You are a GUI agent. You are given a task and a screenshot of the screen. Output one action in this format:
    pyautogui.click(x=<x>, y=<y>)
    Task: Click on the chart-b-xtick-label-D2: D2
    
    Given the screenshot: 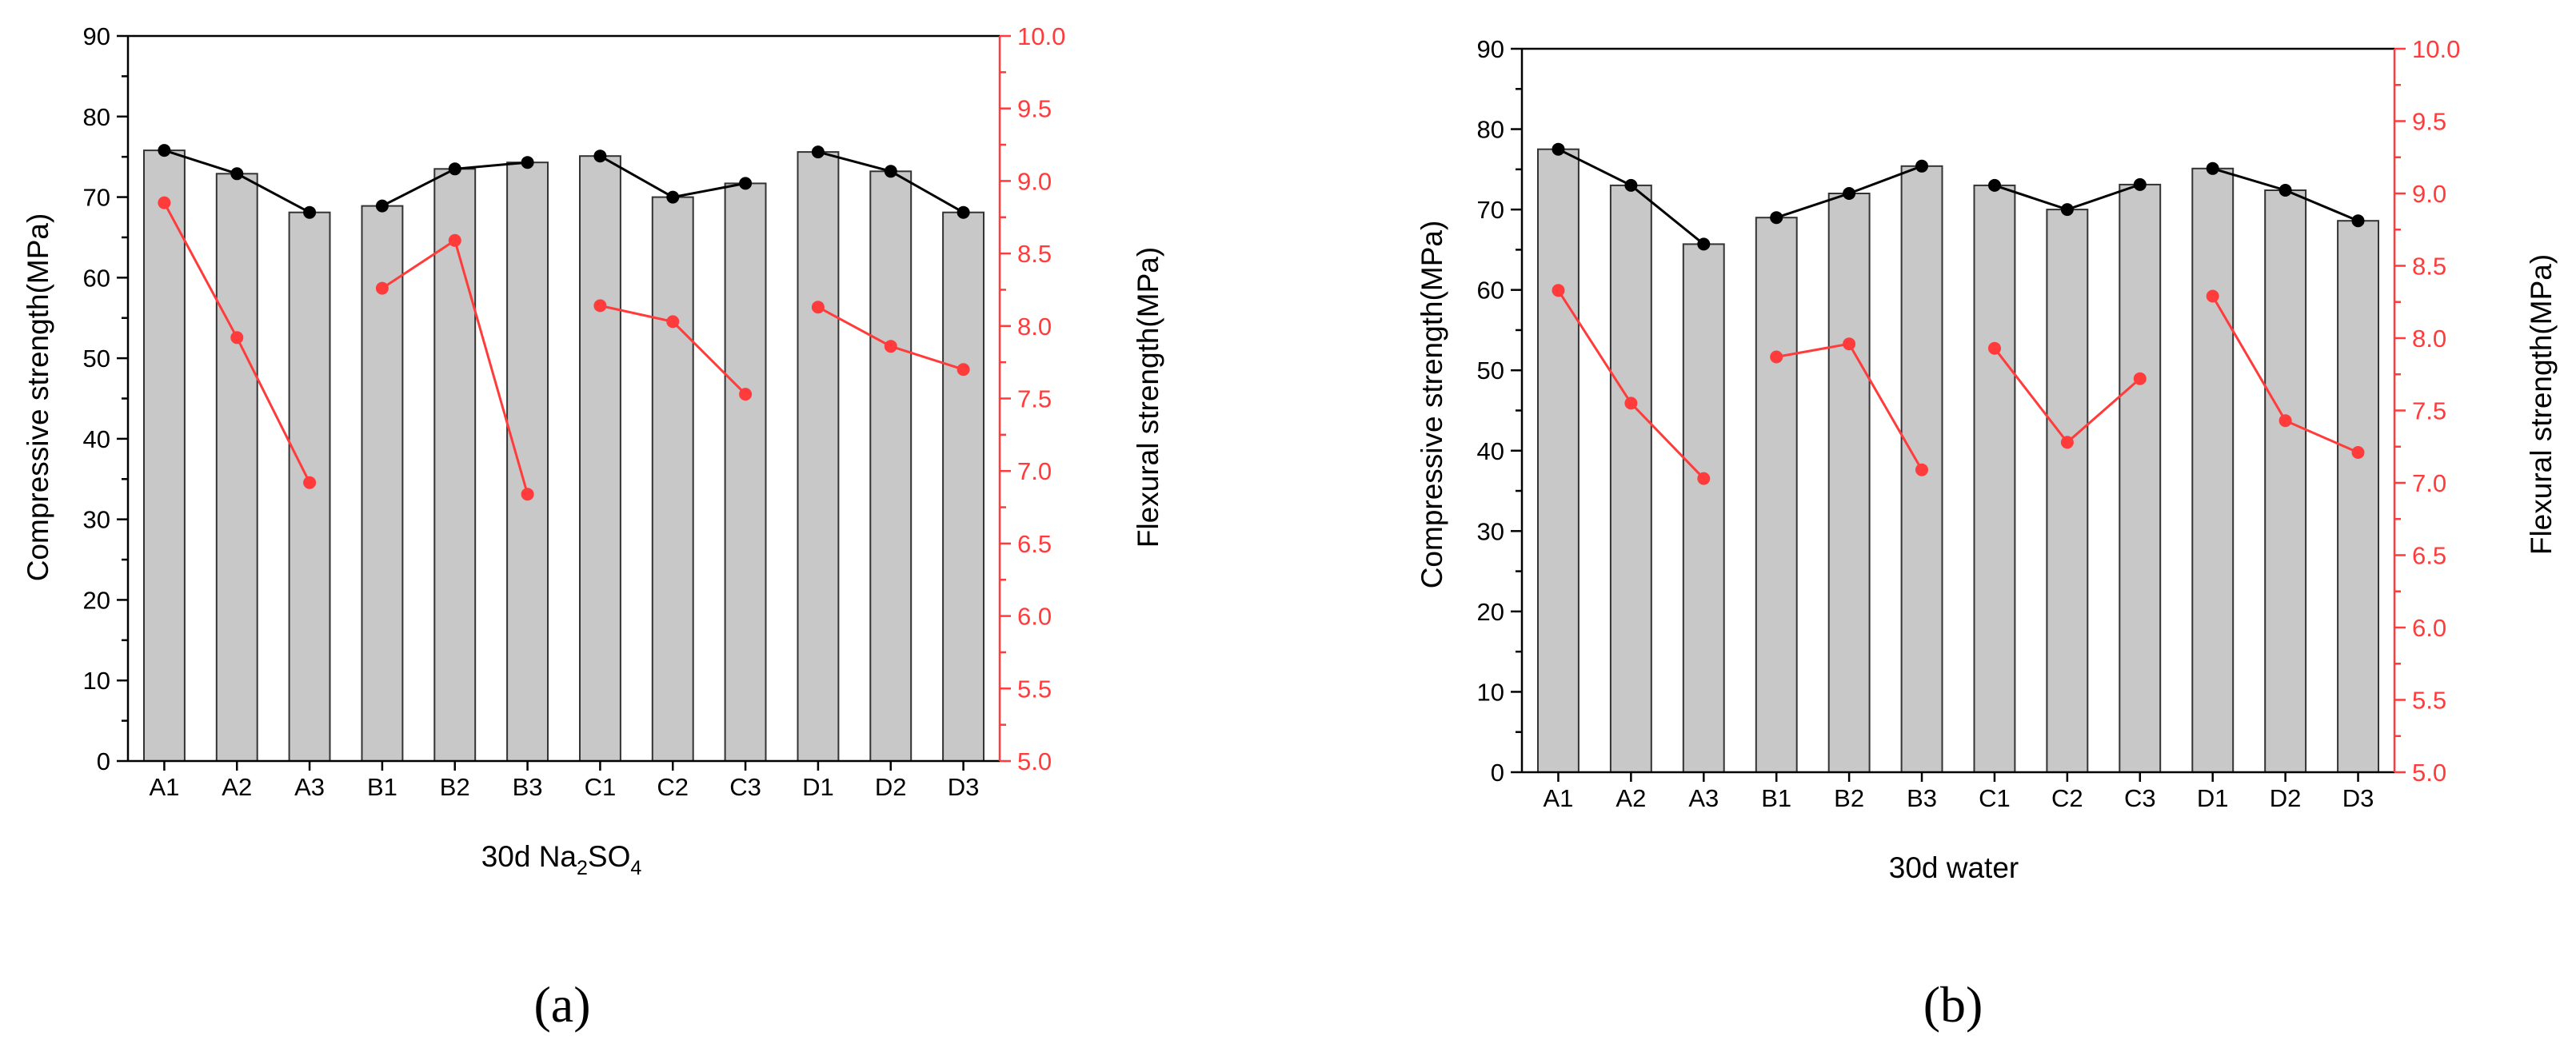 What is the action you would take?
    pyautogui.click(x=2286, y=798)
    